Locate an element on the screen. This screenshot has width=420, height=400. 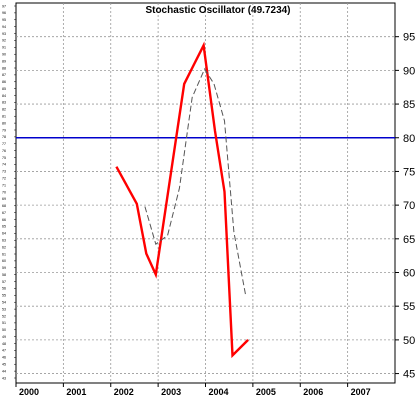
y-tick-label: 70 is located at coordinates (409, 206).